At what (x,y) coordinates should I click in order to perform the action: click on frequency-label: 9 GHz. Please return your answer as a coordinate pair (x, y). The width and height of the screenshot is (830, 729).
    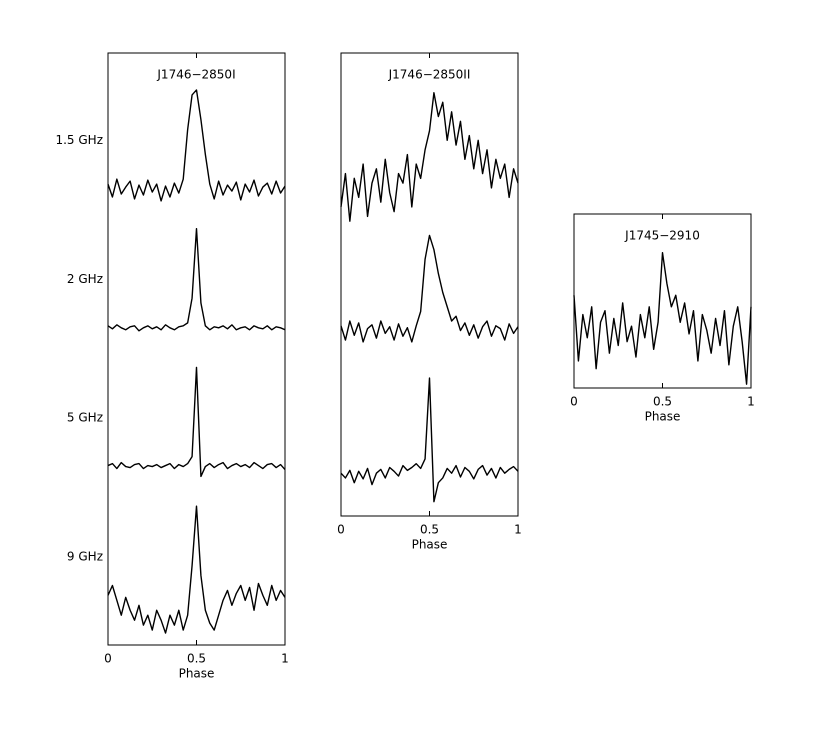
    Looking at the image, I should click on (85, 556).